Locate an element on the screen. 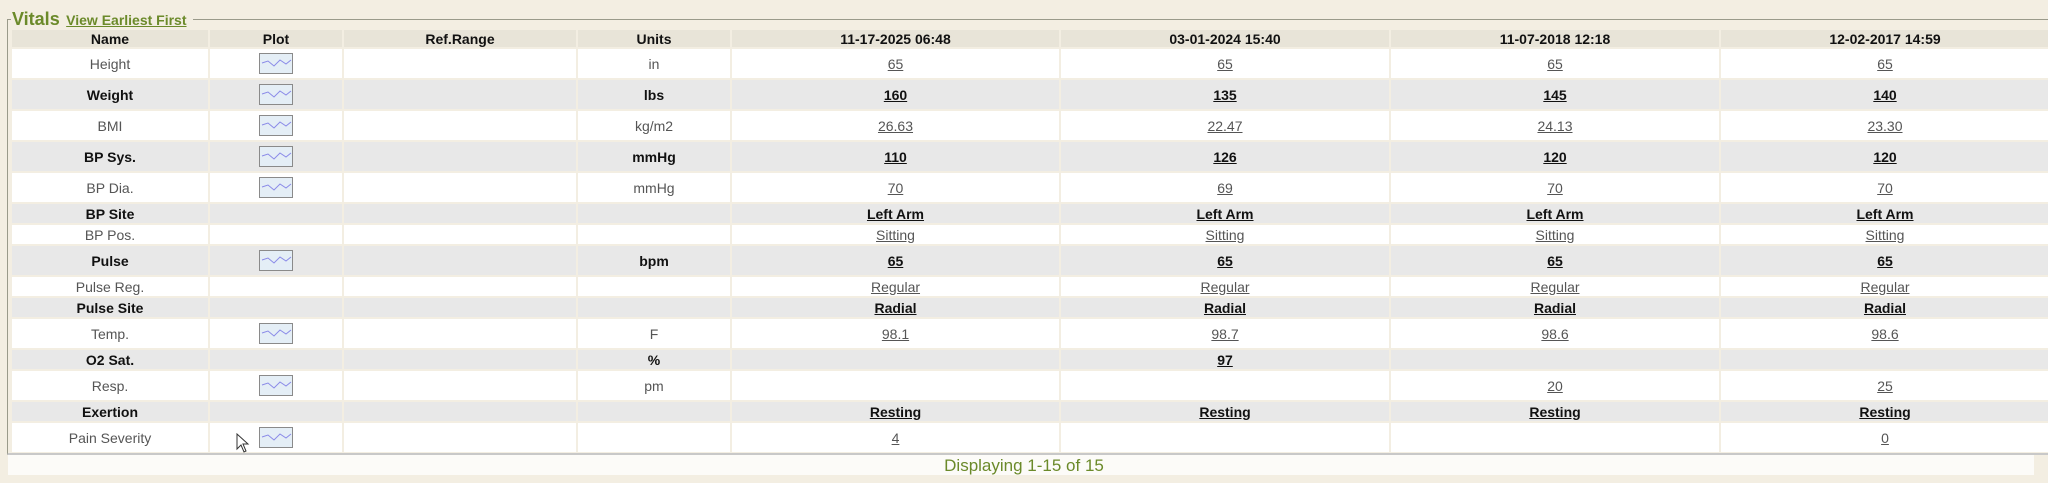 The image size is (2048, 483). vital-value-link: 98.7 is located at coordinates (1225, 333).